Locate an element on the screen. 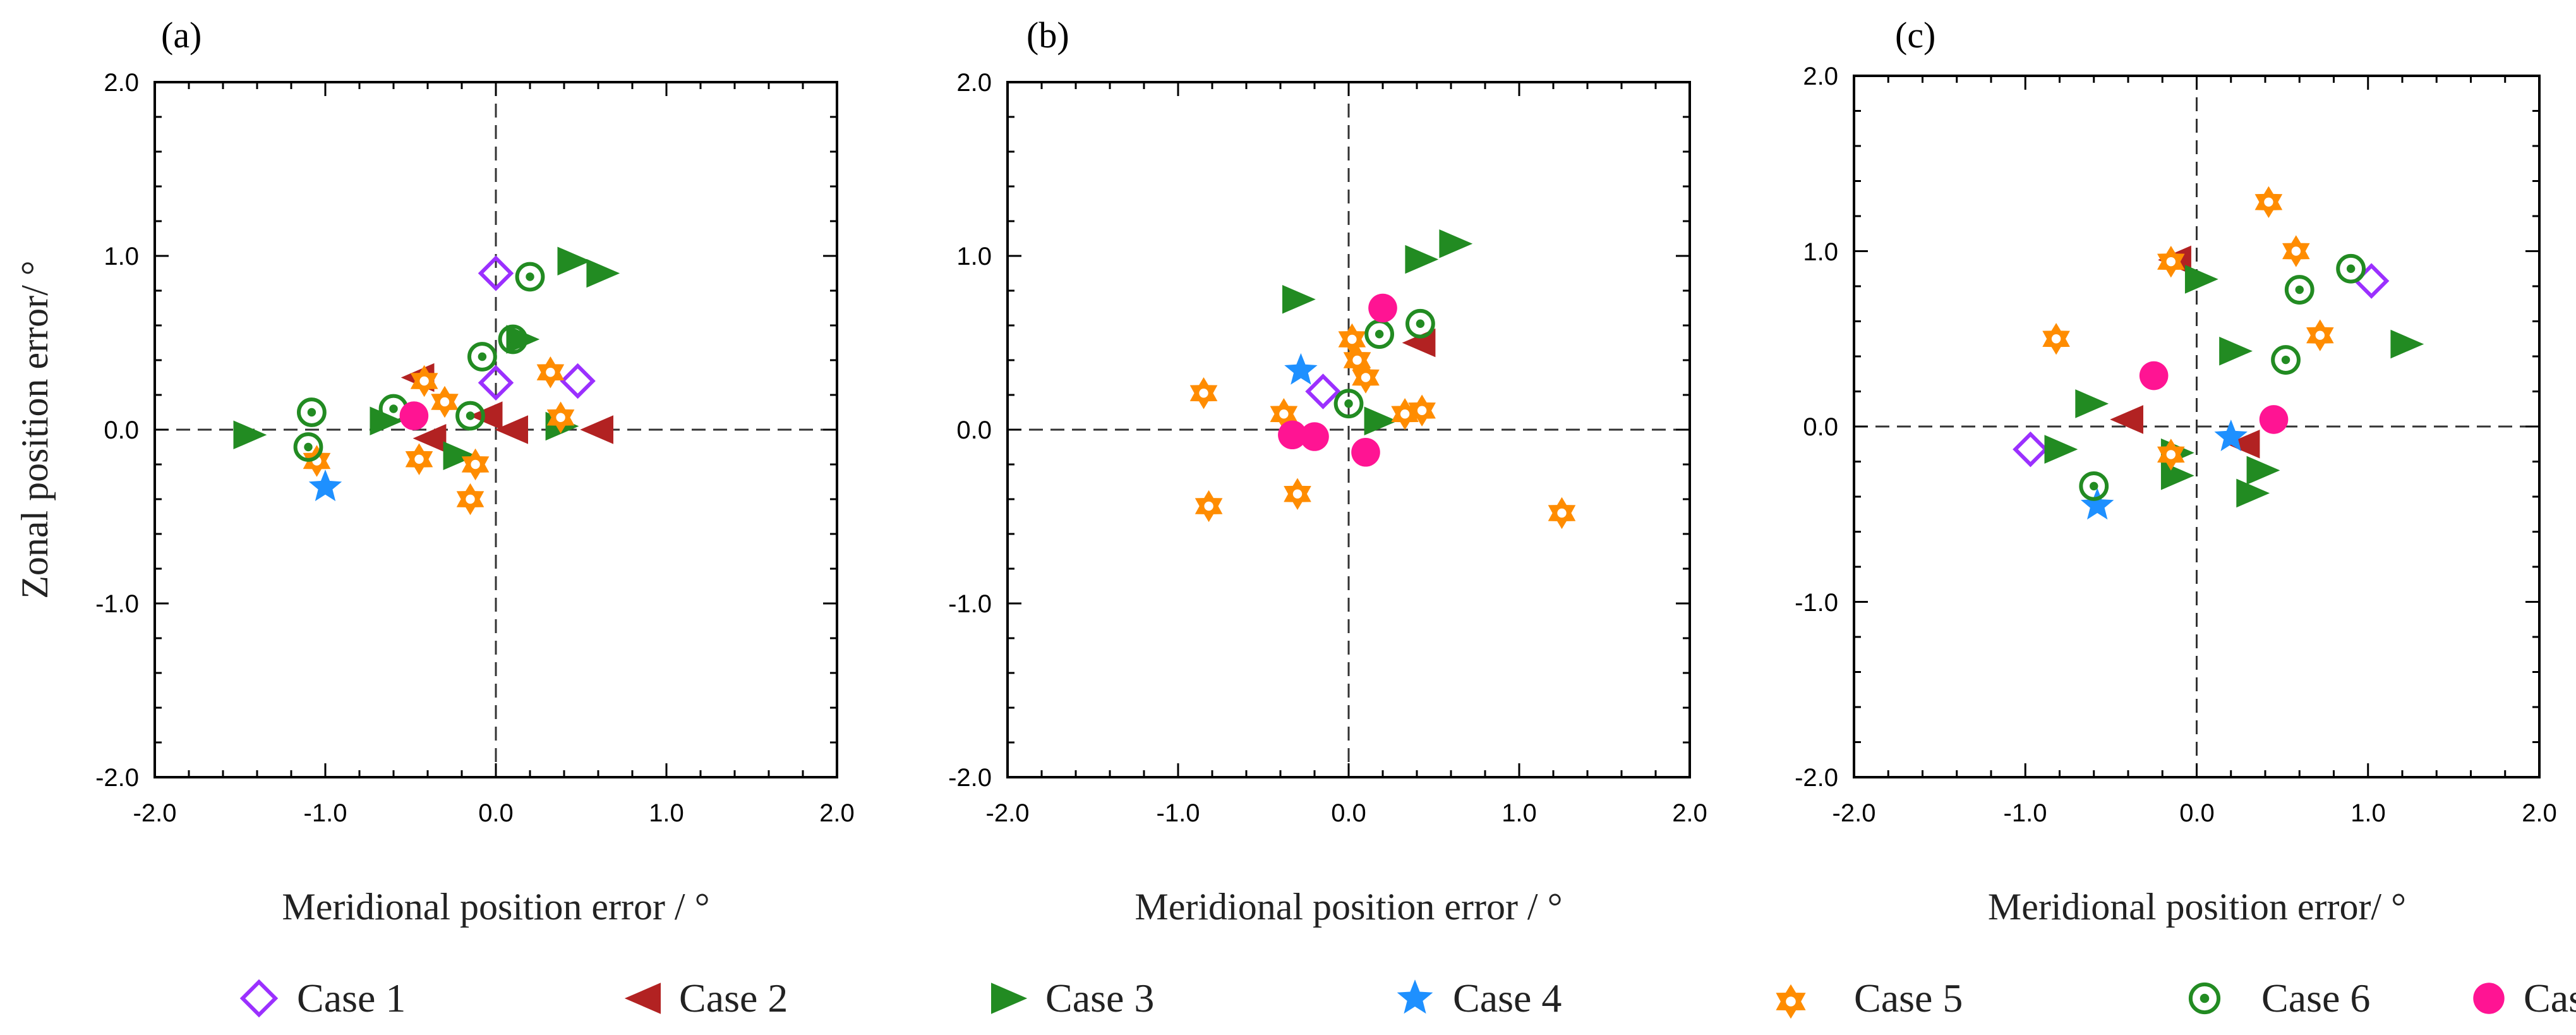  legend-marker-case4 is located at coordinates (1415, 996).